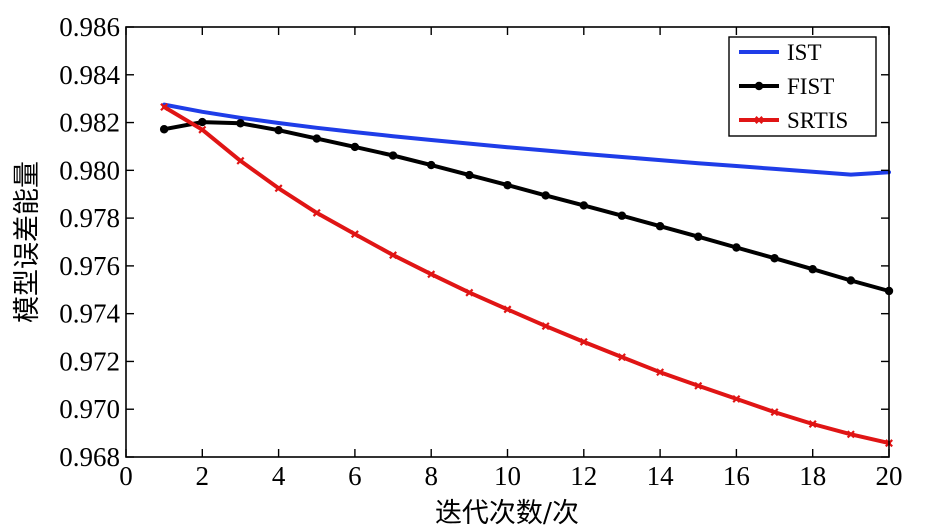  Describe the element at coordinates (89, 361) in the screenshot. I see `y-tick-label: 0.972` at that location.